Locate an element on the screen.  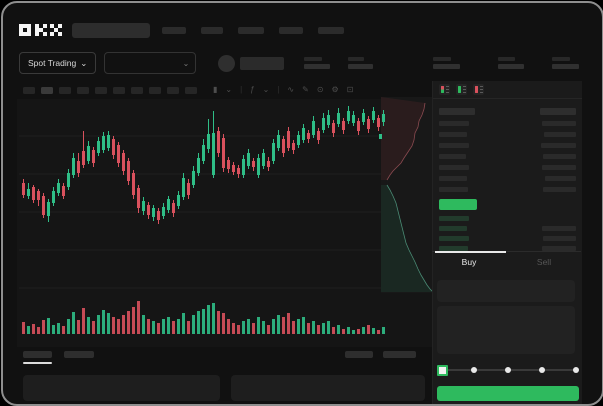
tab-buy: Buy is located at coordinates (469, 262).